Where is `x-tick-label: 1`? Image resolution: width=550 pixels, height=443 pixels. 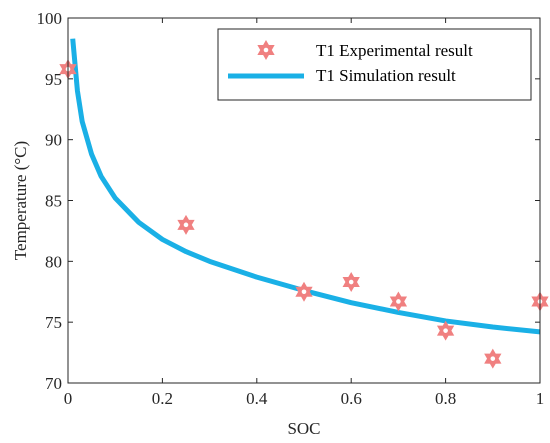
x-tick-label: 1 is located at coordinates (540, 398).